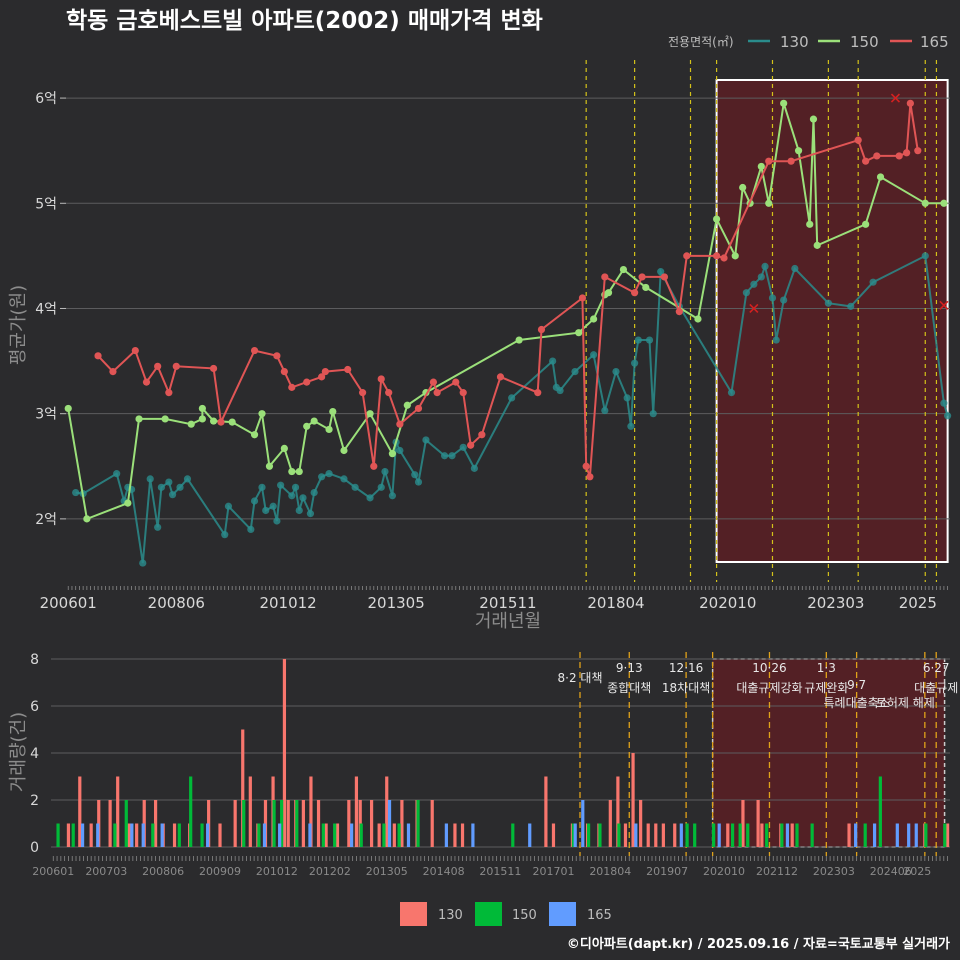  Describe the element at coordinates (46, 204) in the screenshot. I see `price-y-tick-label: 5억` at that location.